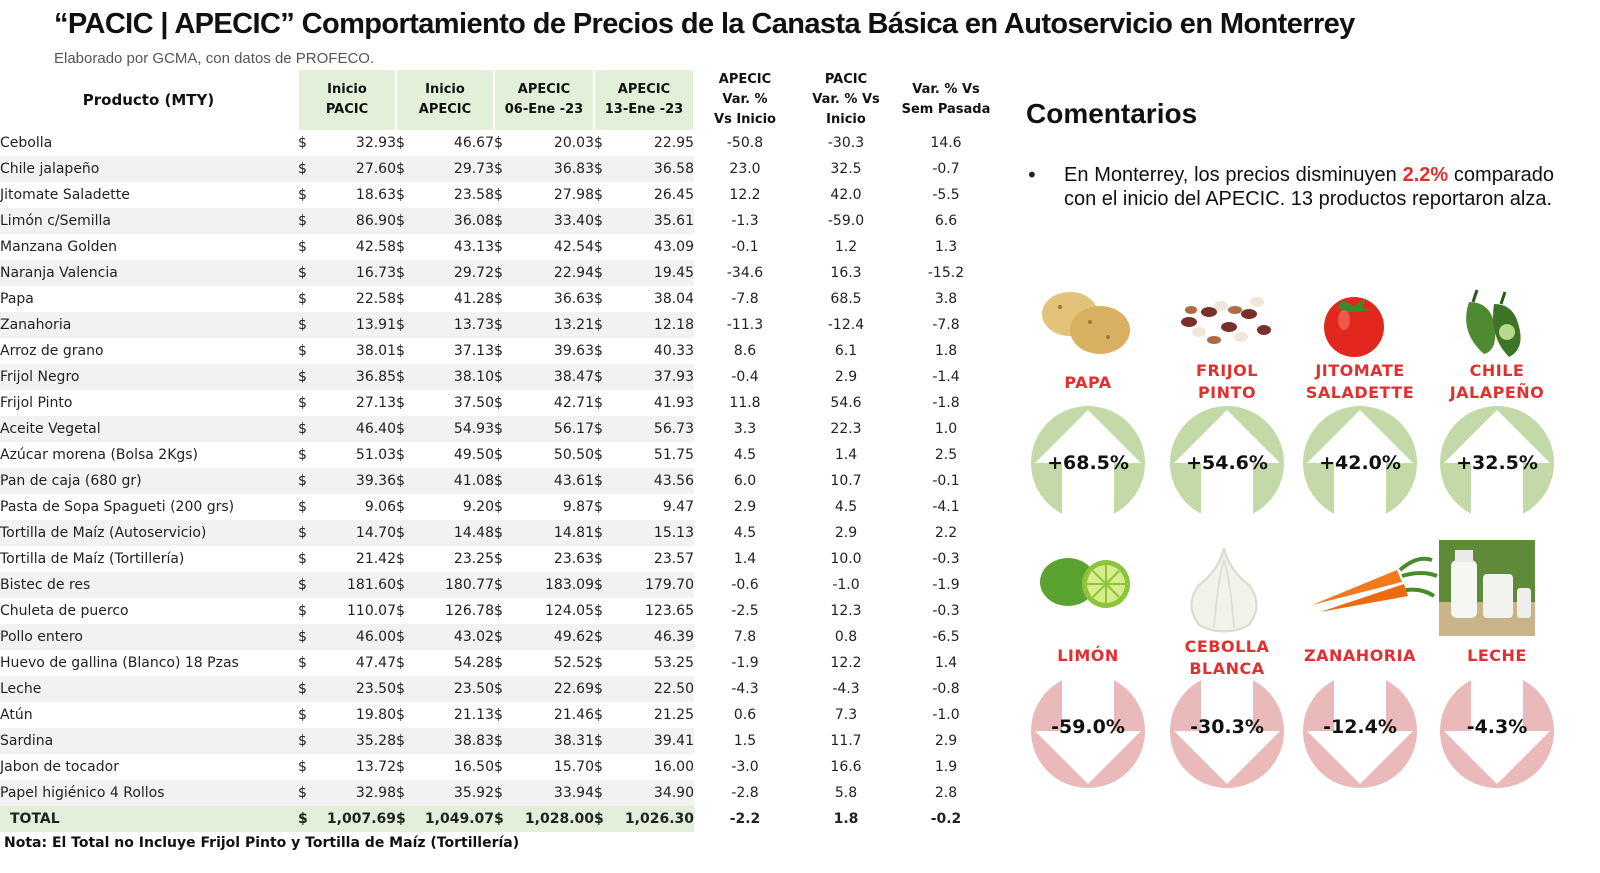 The width and height of the screenshot is (1600, 873). Describe the element at coordinates (655, 377) in the screenshot. I see `price-cell: 37.93` at that location.